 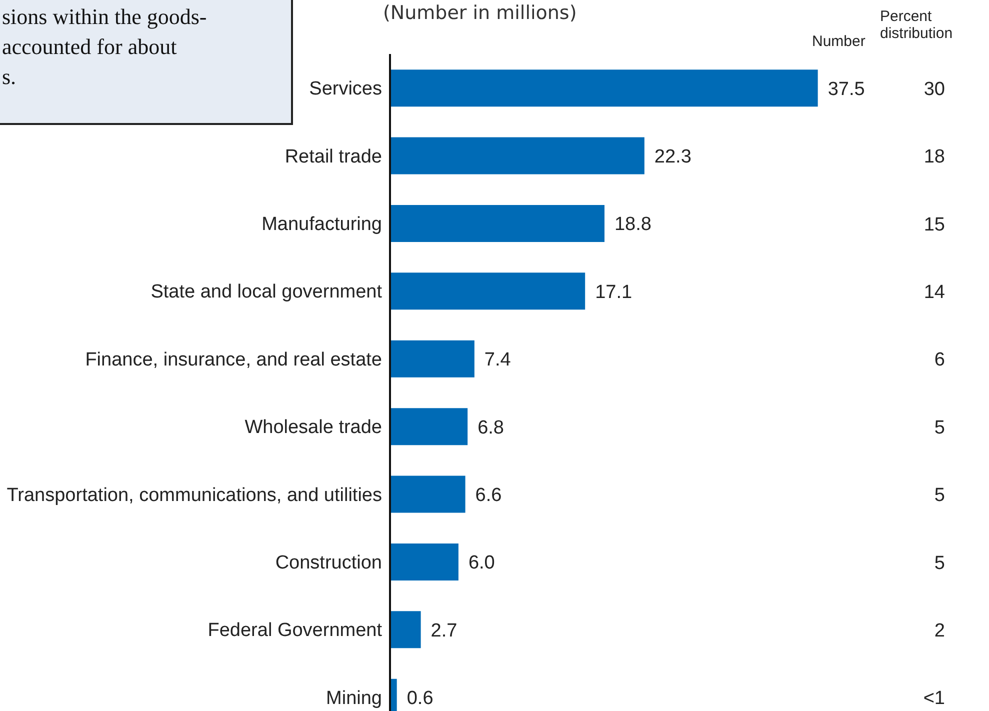 I want to click on chart-subtitle: (Number in millions), so click(x=480, y=13).